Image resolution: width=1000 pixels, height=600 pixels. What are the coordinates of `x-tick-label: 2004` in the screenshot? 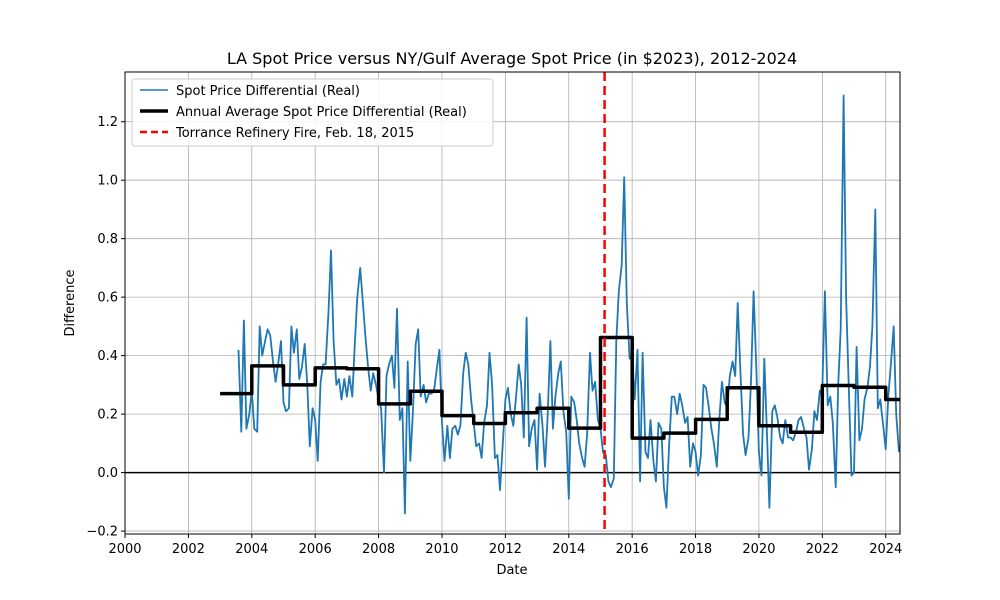 It's located at (251, 549).